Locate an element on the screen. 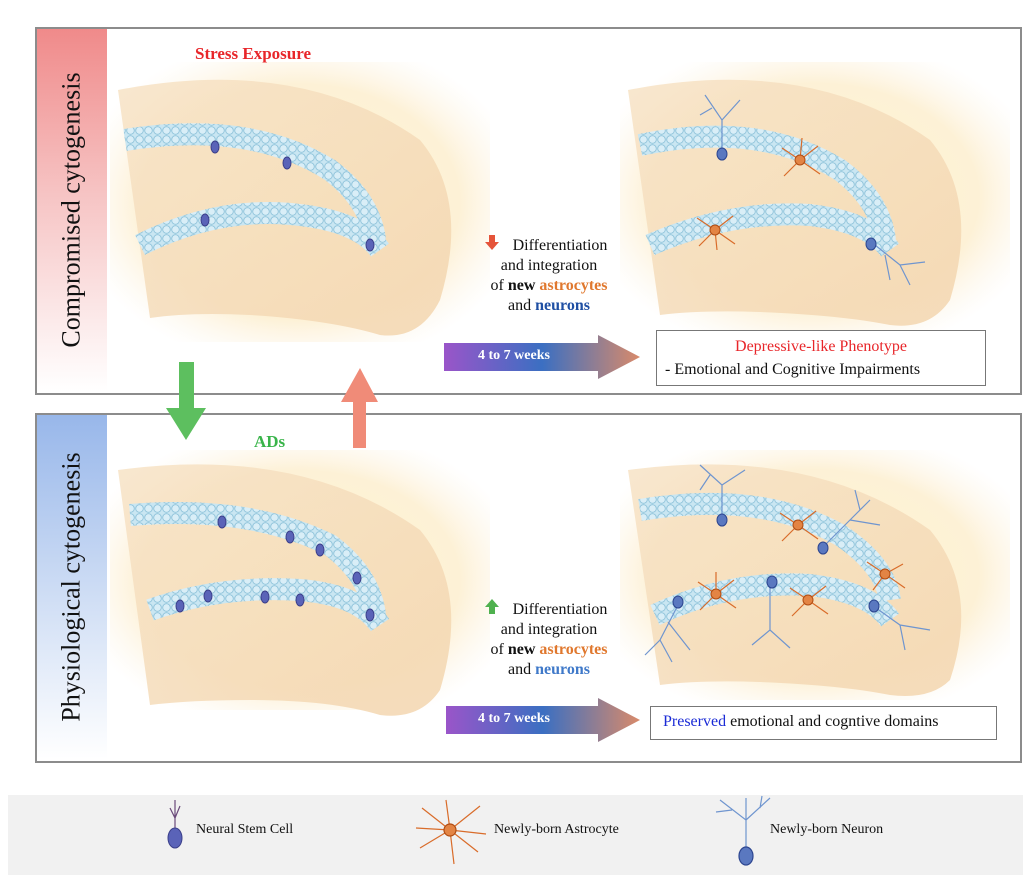 This screenshot has width=1029, height=879. bottom-weeks-label: 4 to 7 weeks is located at coordinates (514, 718).